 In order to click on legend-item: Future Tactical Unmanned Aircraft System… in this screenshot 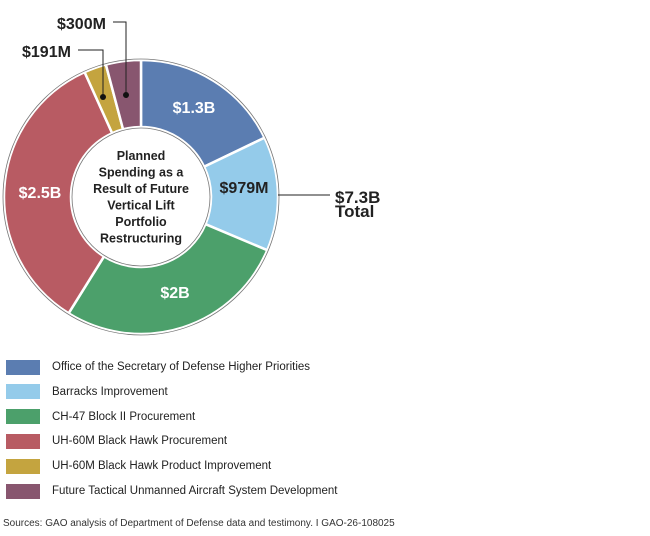, I will do `click(172, 491)`.